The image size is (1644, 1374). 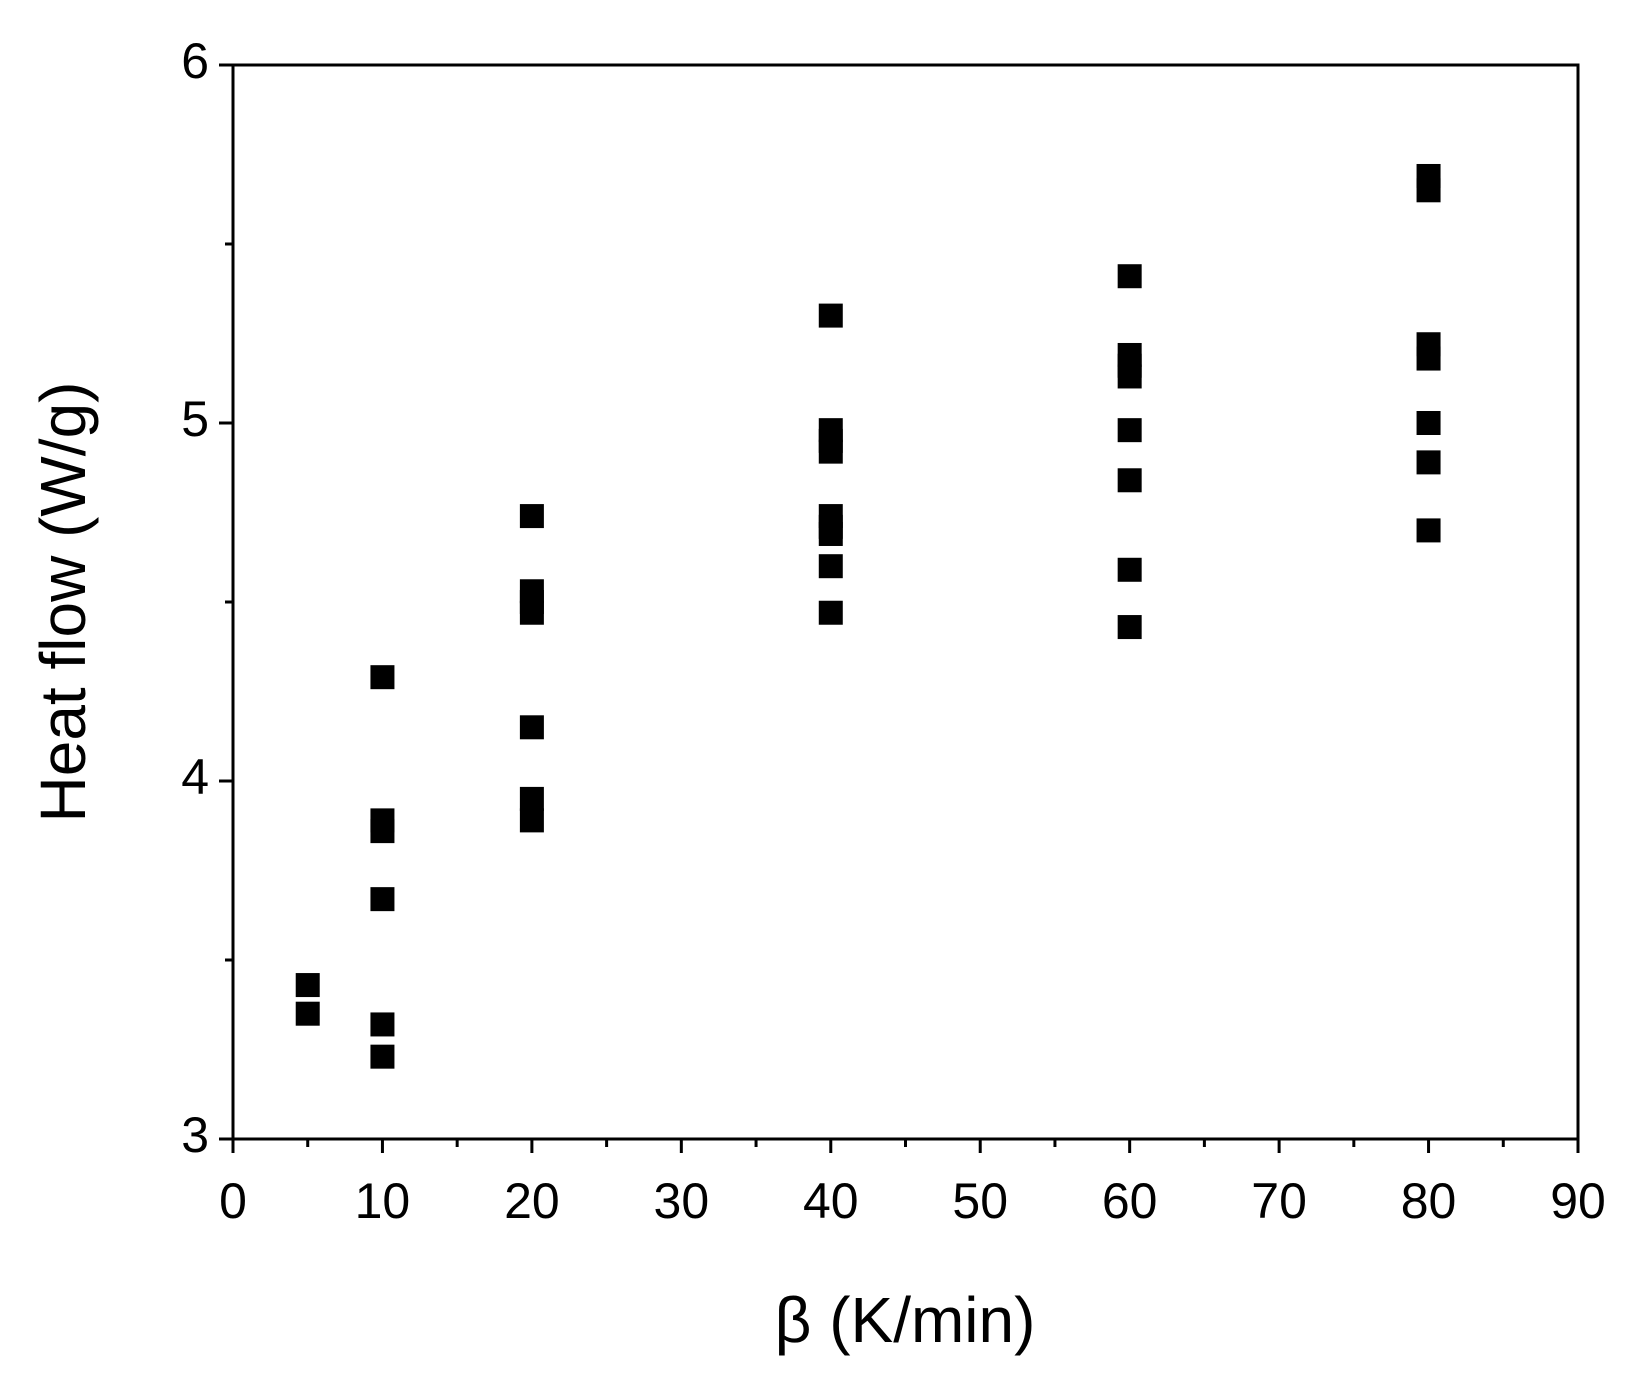 I want to click on x-tick-label: 40, so click(x=831, y=1201).